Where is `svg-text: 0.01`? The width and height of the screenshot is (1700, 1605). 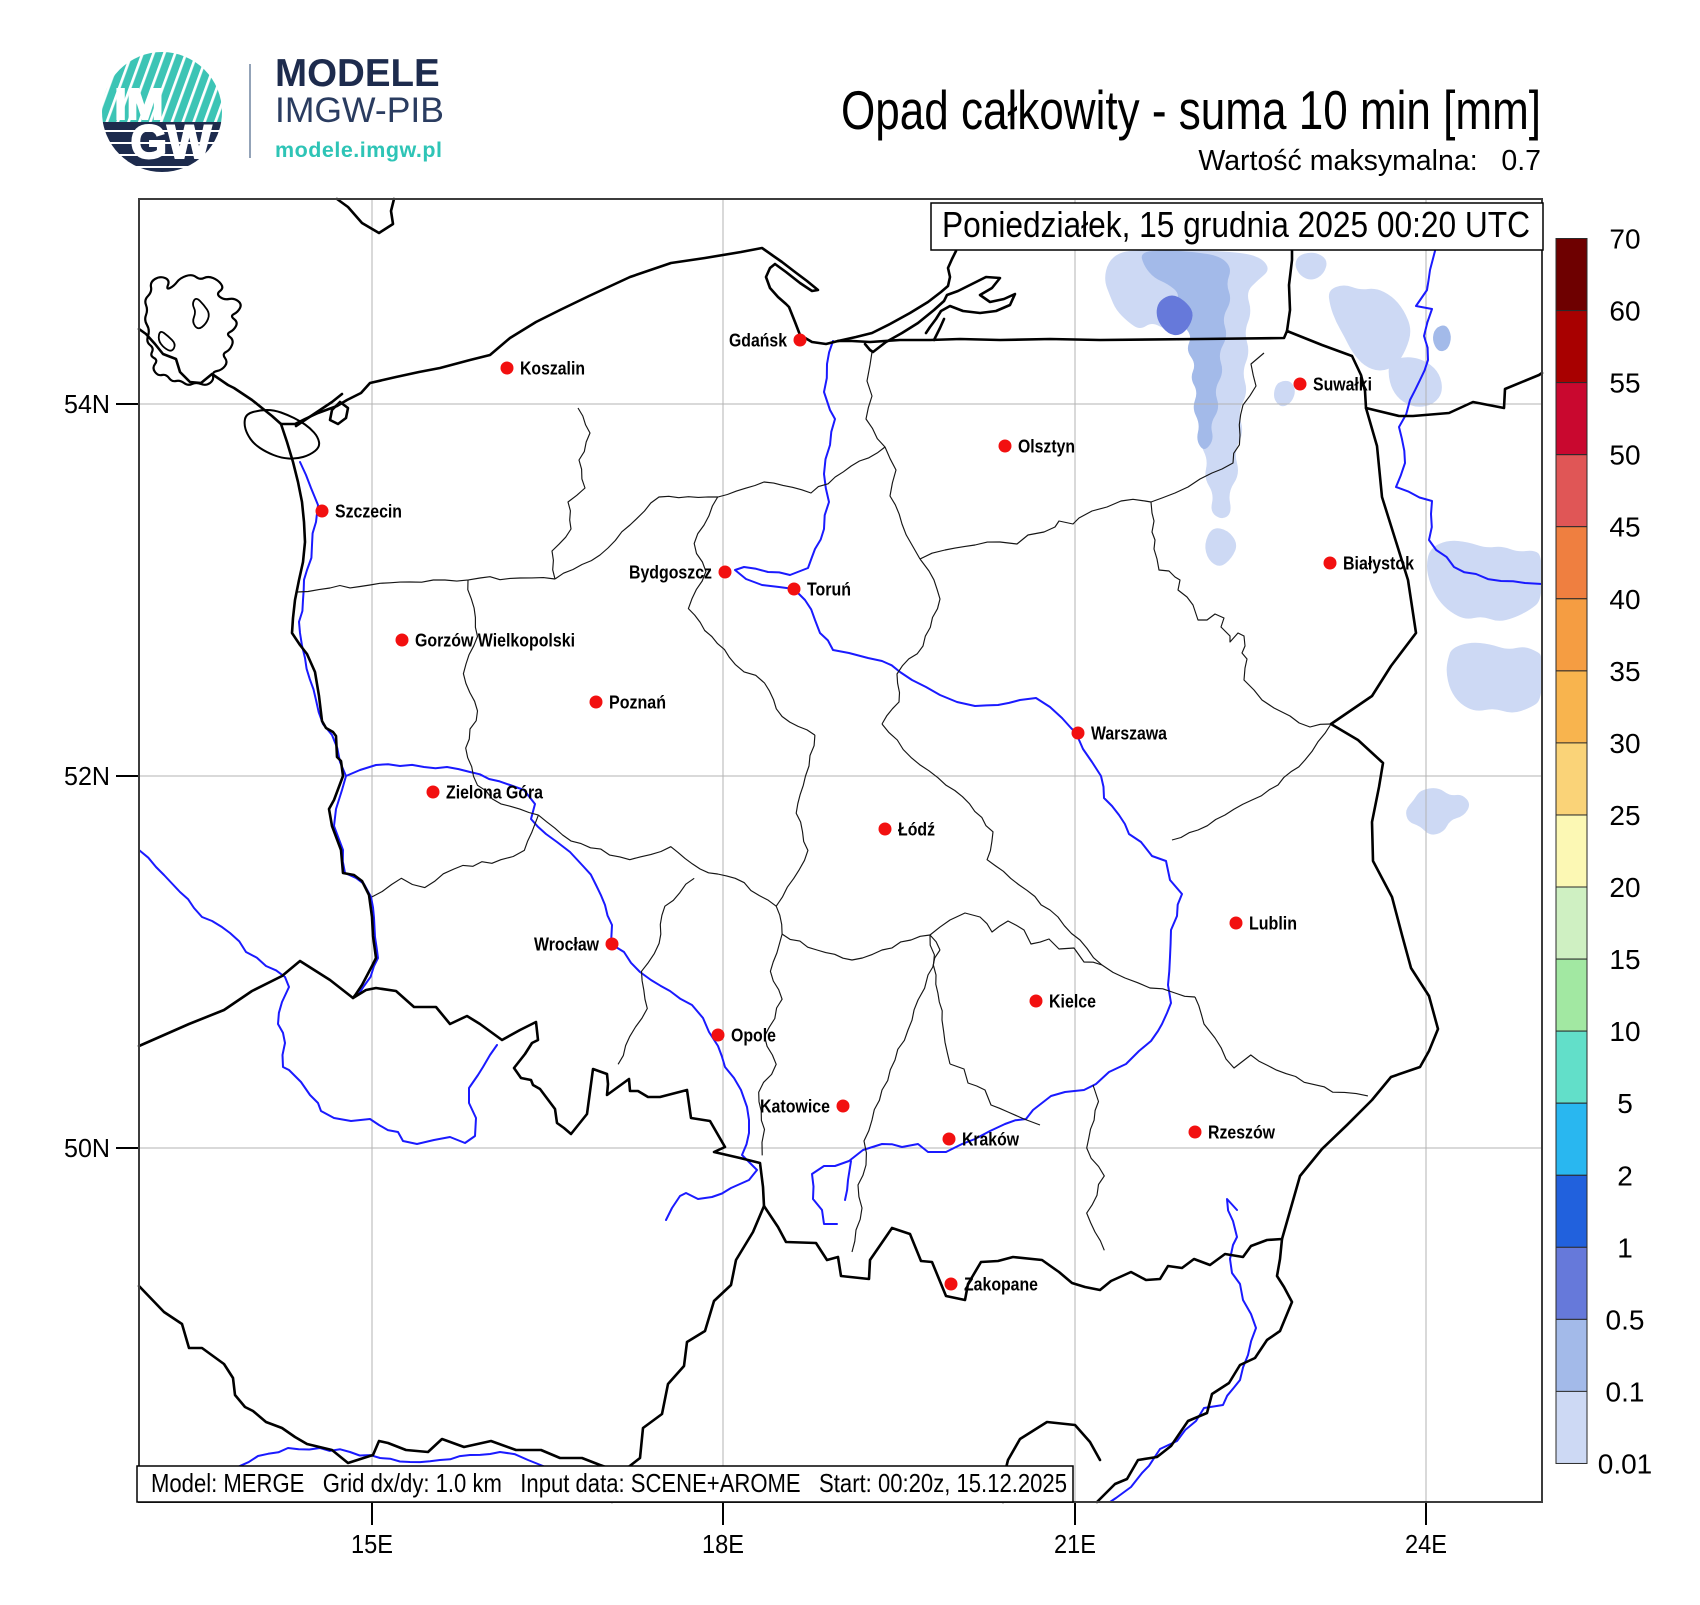 svg-text: 0.01 is located at coordinates (1625, 1464).